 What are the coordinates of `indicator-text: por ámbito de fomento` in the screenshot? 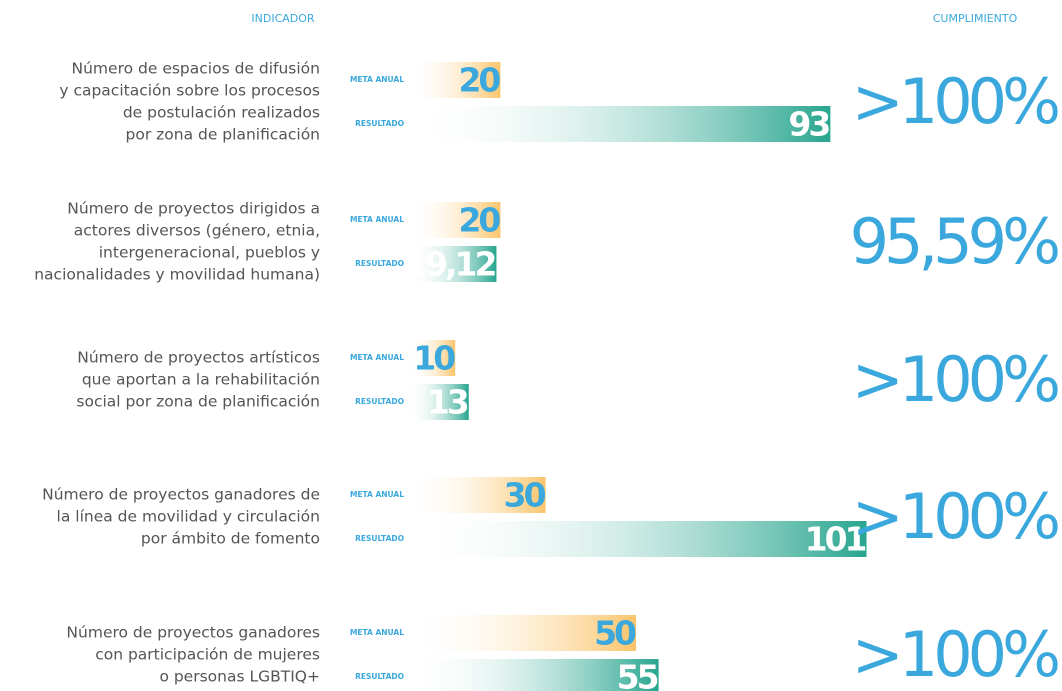 It's located at (230, 539).